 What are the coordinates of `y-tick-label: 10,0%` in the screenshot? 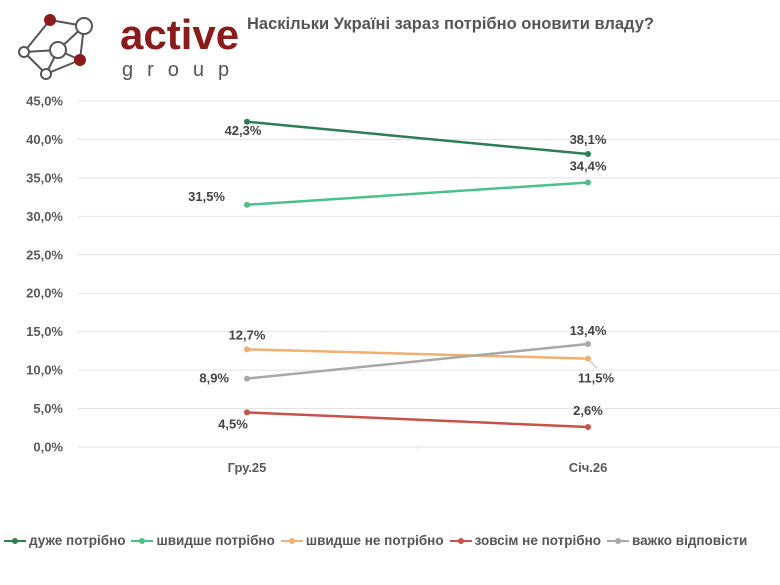 It's located at (44, 370).